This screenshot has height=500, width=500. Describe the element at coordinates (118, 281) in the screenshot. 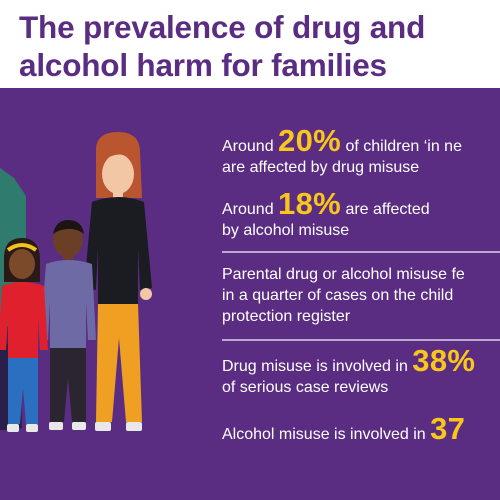

I see `mother-figure` at that location.